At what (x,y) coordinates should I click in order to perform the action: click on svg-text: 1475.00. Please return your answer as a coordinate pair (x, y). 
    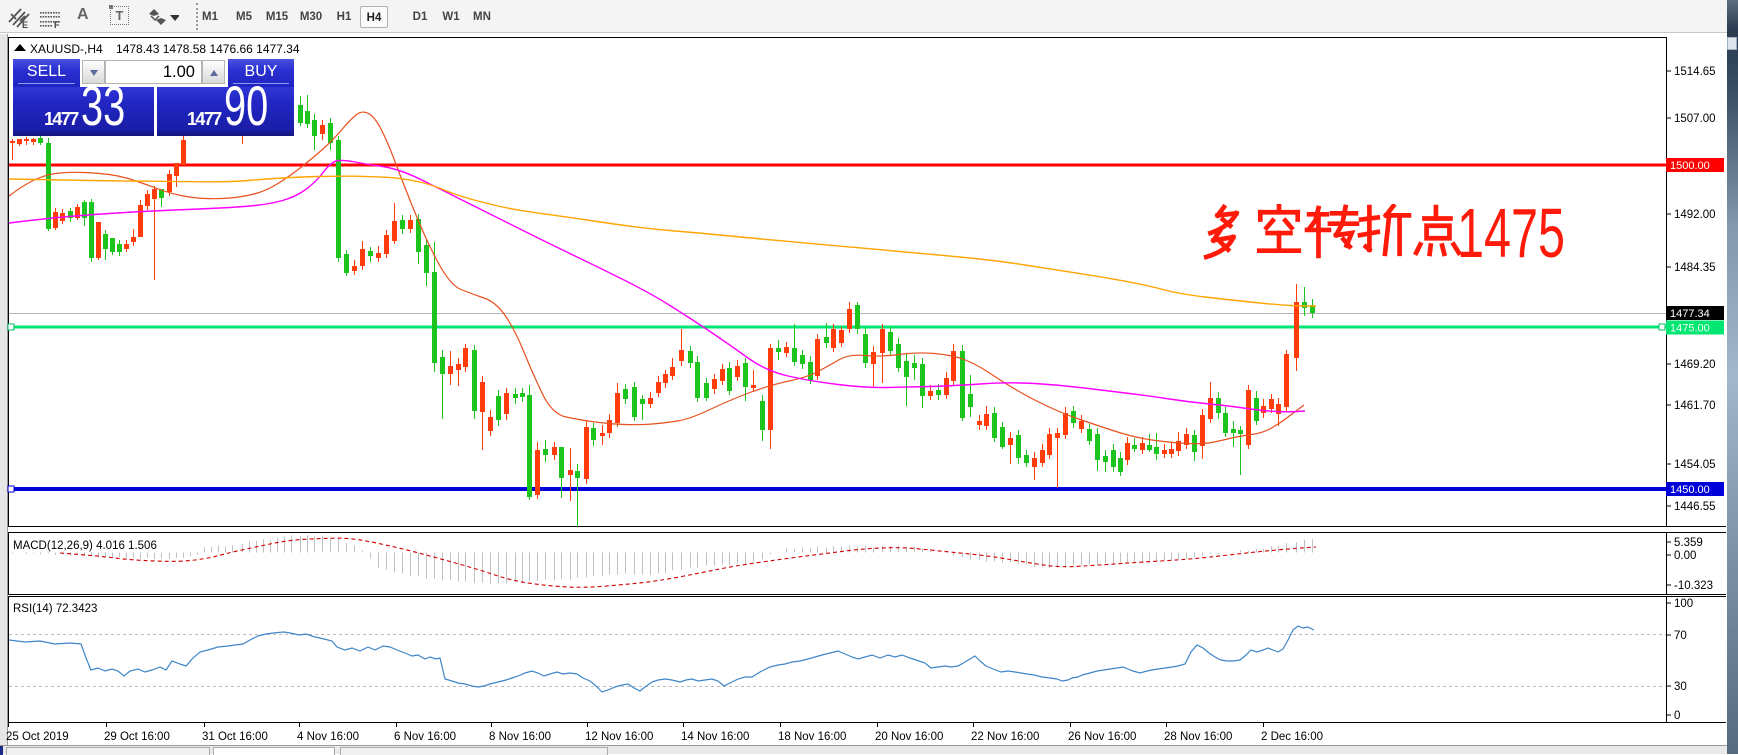
    Looking at the image, I should click on (1690, 329).